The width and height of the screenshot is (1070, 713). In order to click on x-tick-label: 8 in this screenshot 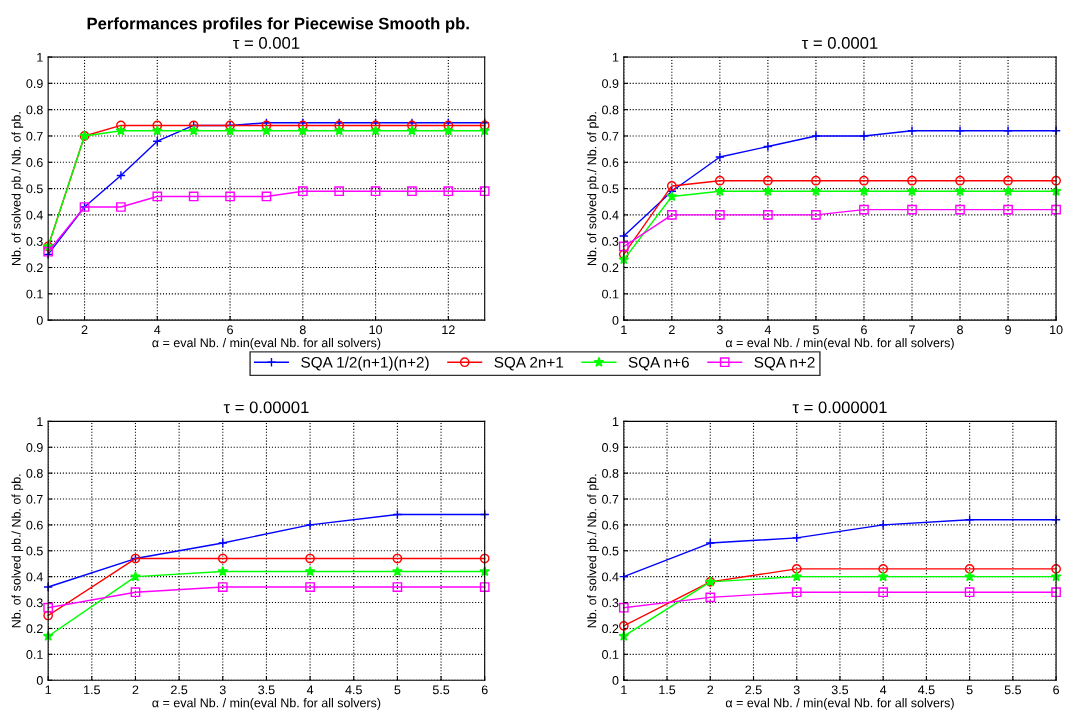, I will do `click(960, 330)`.